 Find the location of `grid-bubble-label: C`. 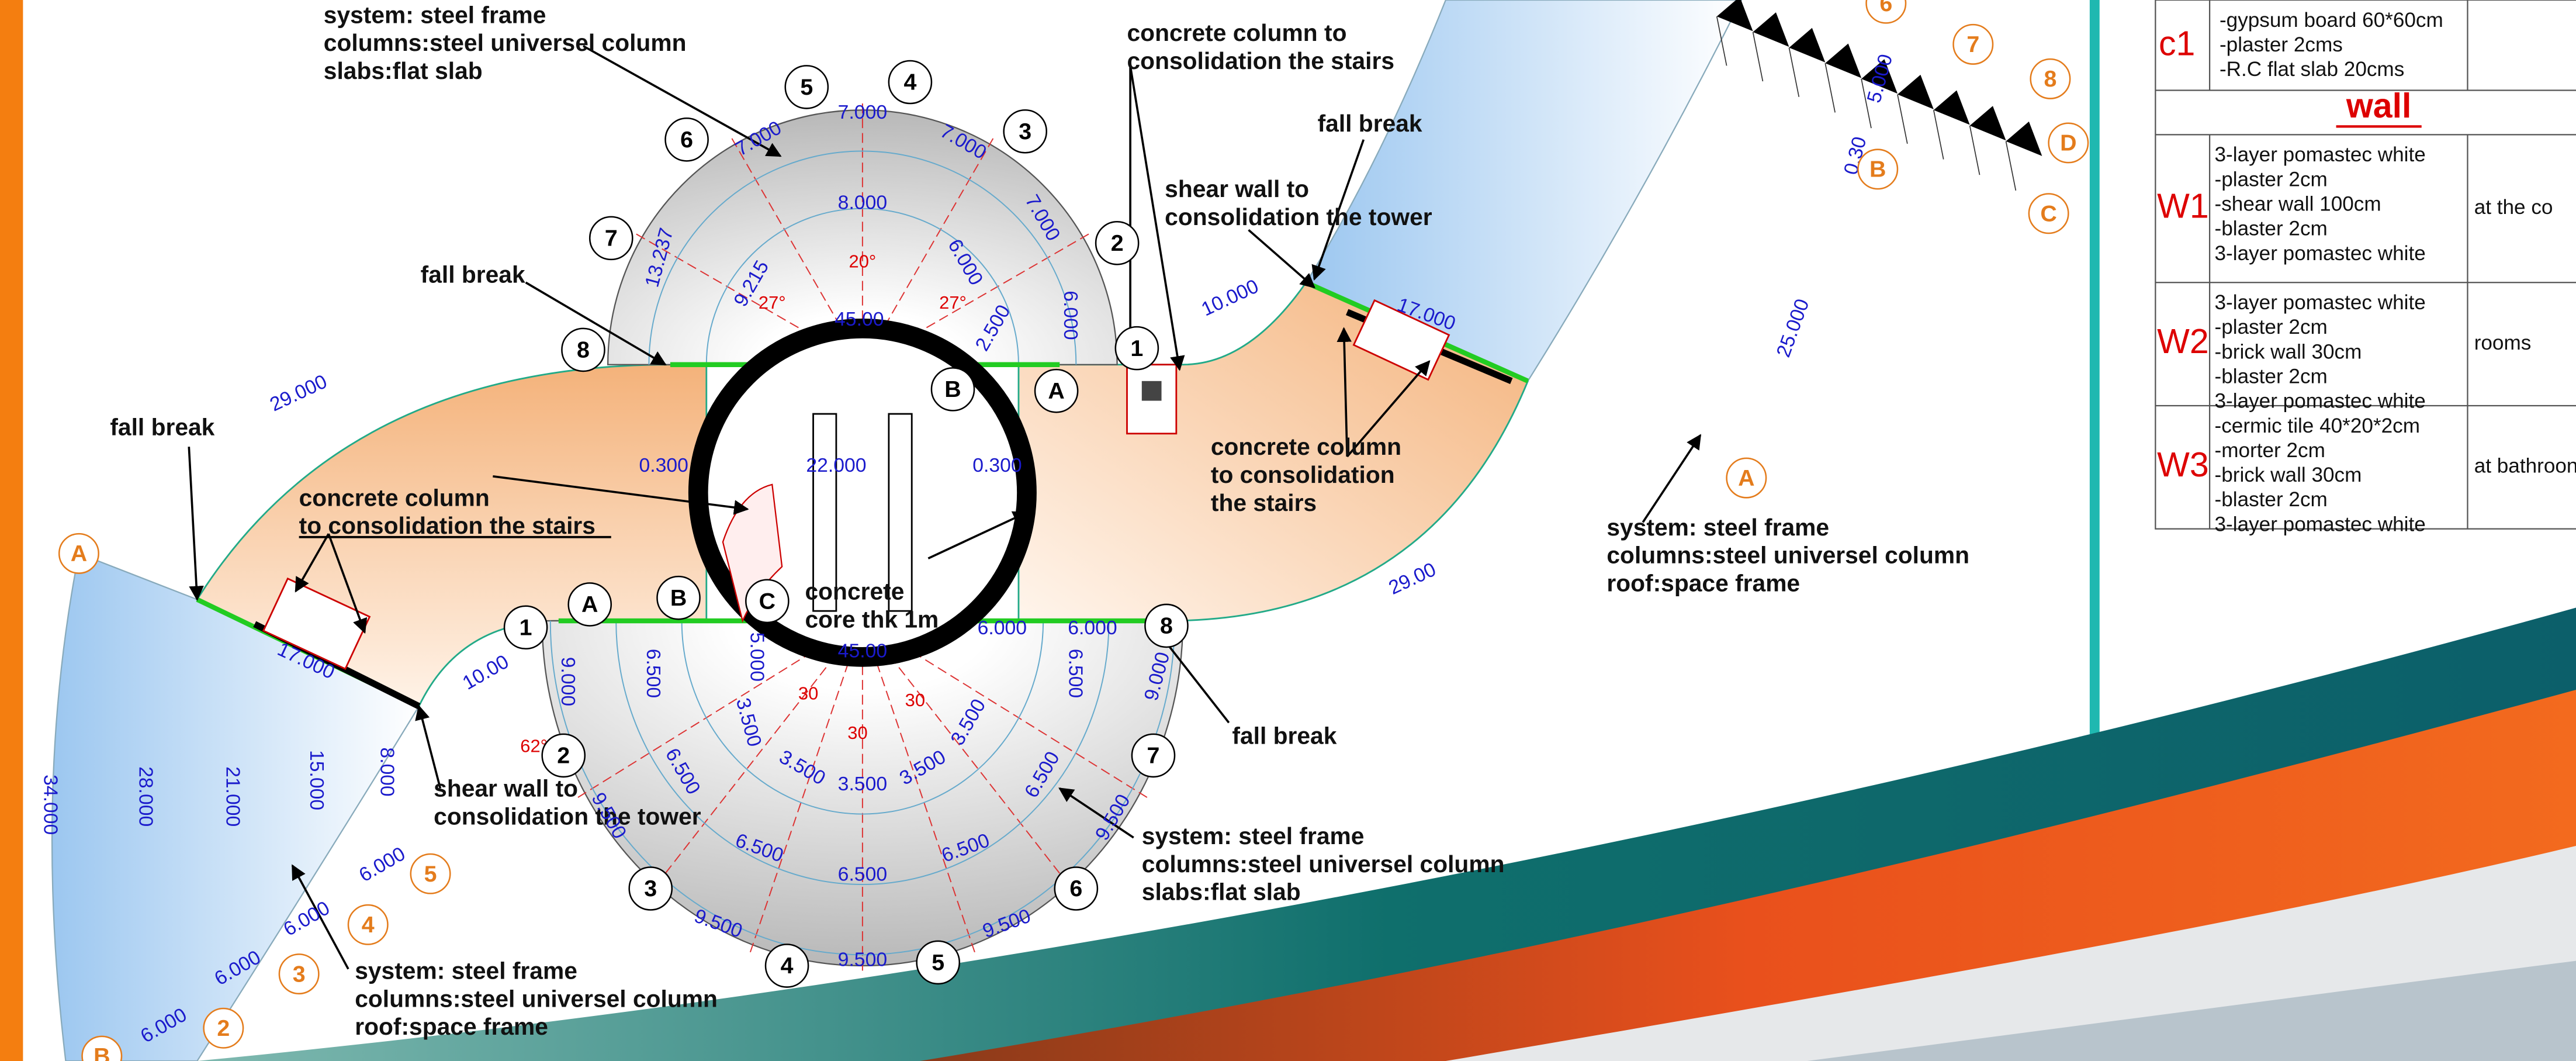

grid-bubble-label: C is located at coordinates (2048, 213).